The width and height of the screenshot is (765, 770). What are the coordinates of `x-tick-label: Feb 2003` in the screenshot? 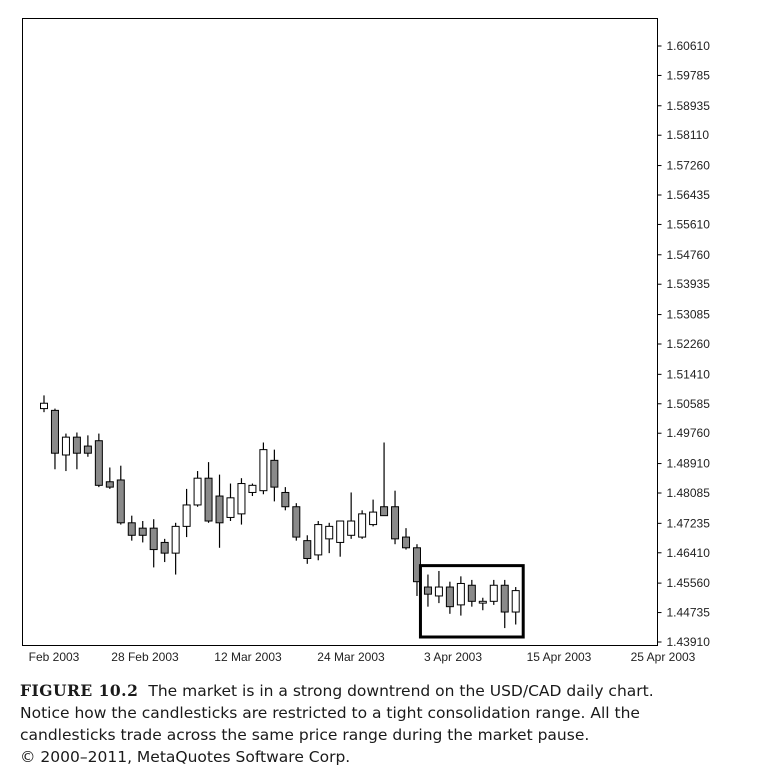 It's located at (54, 657).